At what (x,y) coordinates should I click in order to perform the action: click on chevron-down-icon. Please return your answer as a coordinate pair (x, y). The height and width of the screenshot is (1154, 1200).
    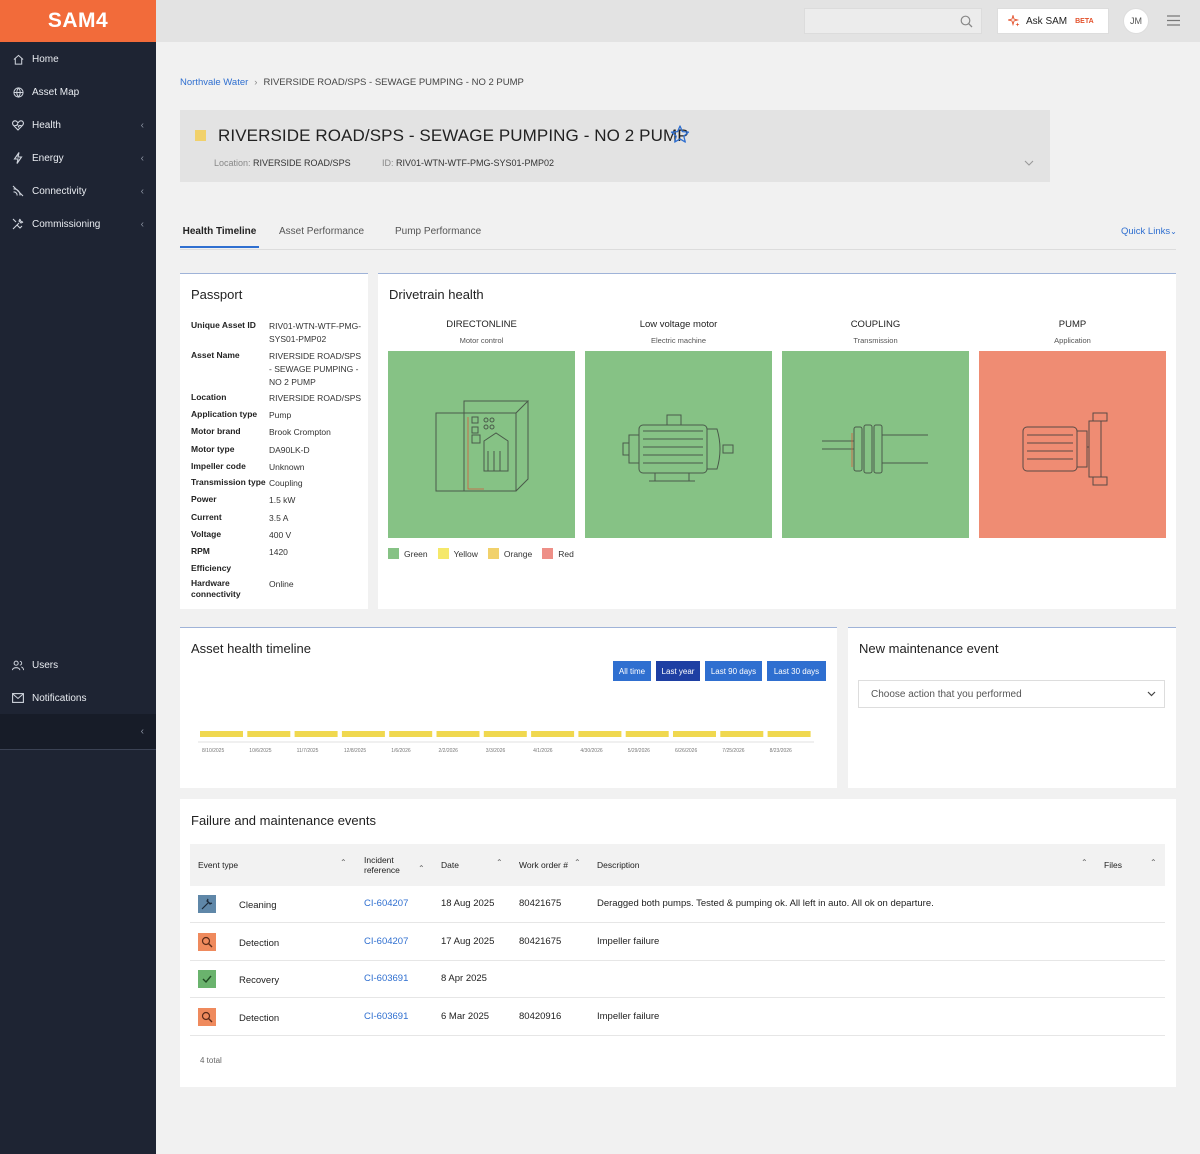
    Looking at the image, I should click on (1029, 163).